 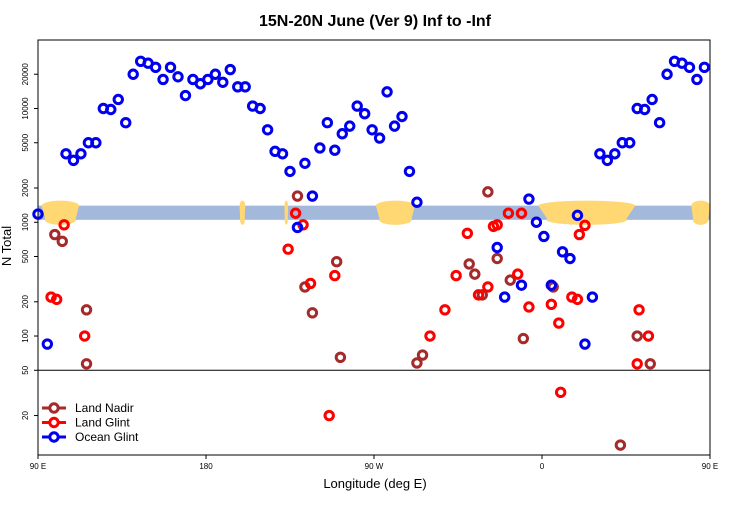 What do you see at coordinates (25, 222) in the screenshot?
I see `y-tick-label: 1000` at bounding box center [25, 222].